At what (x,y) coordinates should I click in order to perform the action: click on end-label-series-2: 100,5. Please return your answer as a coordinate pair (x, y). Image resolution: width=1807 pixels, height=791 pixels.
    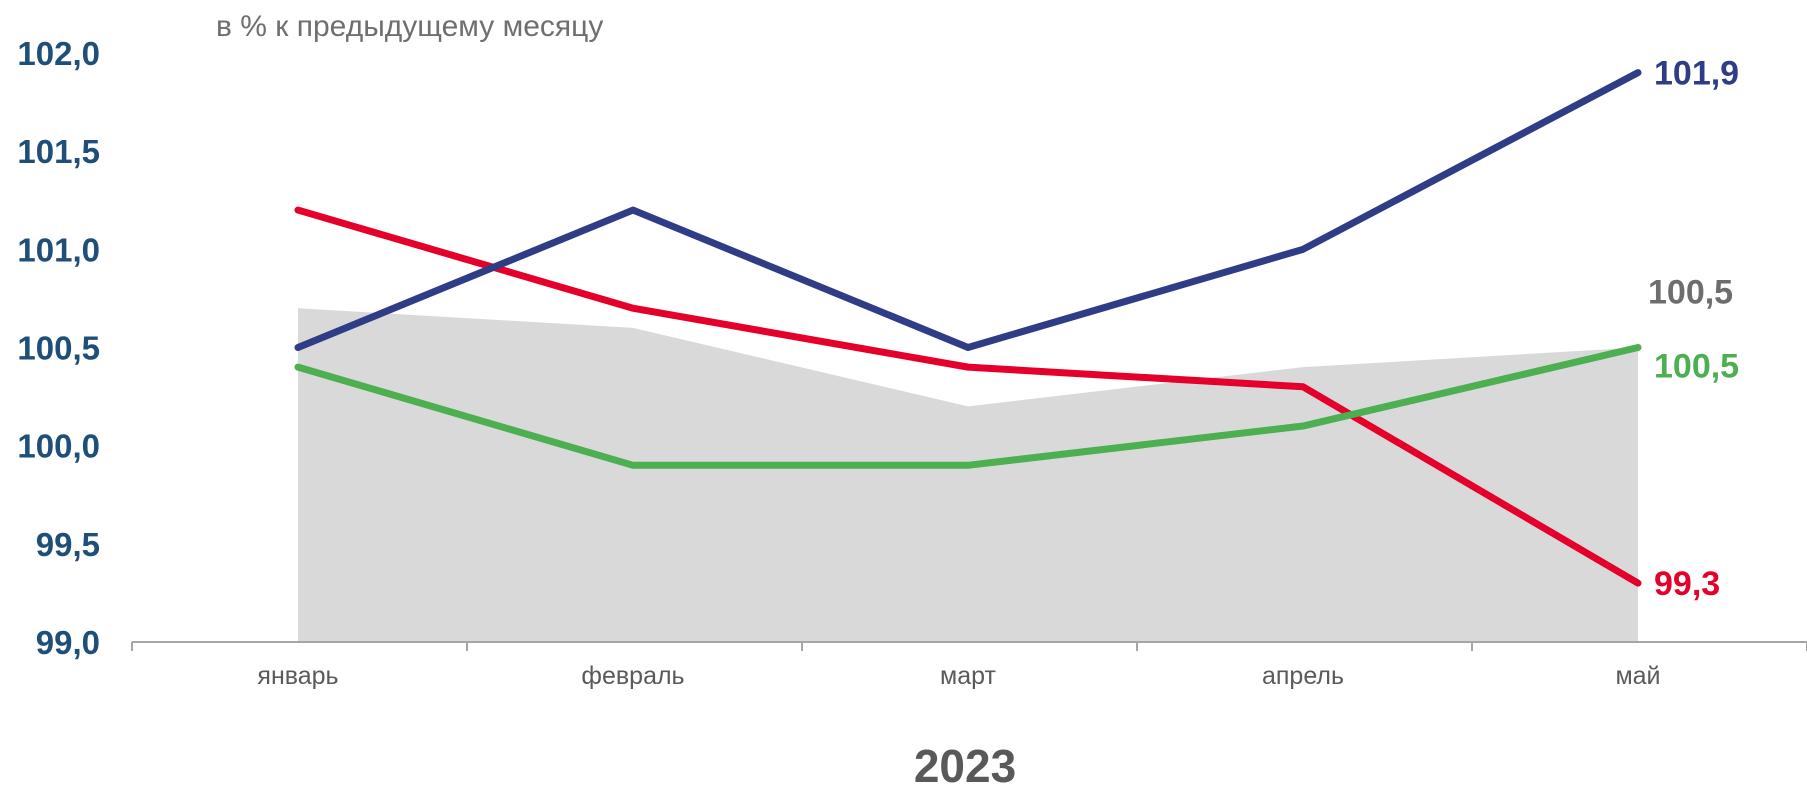
    Looking at the image, I should click on (1696, 367).